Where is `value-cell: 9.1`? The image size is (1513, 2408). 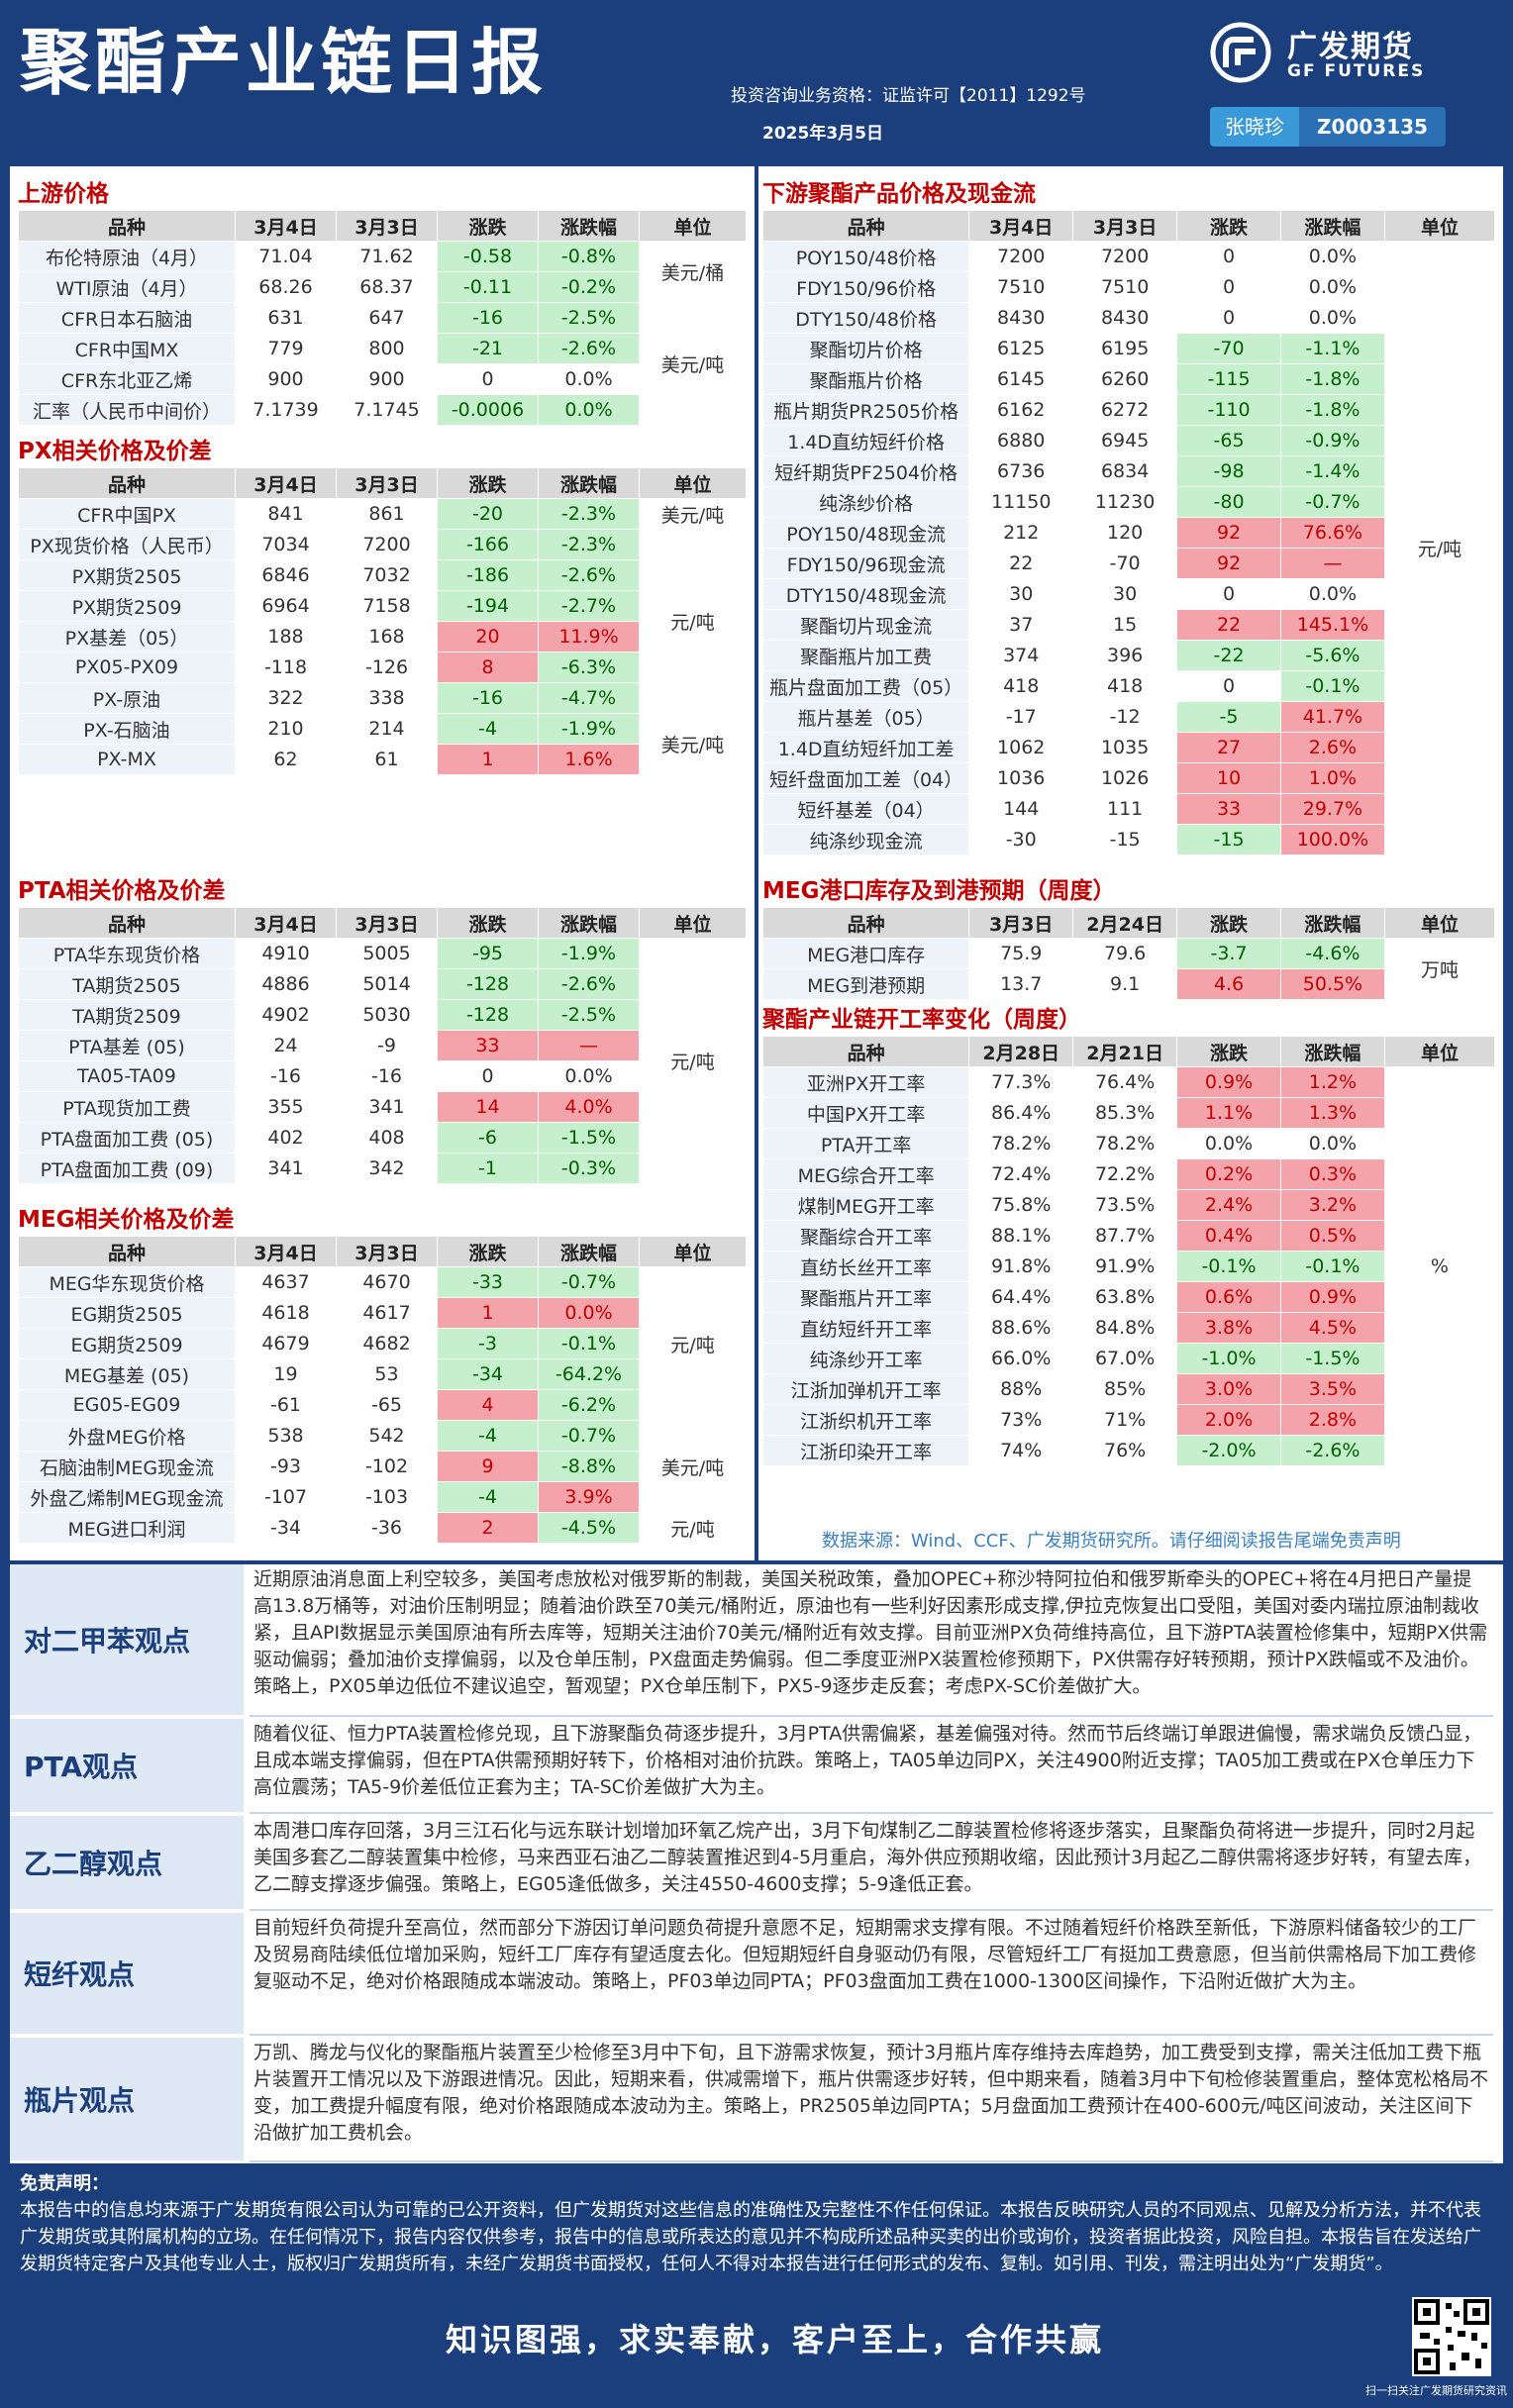 value-cell: 9.1 is located at coordinates (1125, 984).